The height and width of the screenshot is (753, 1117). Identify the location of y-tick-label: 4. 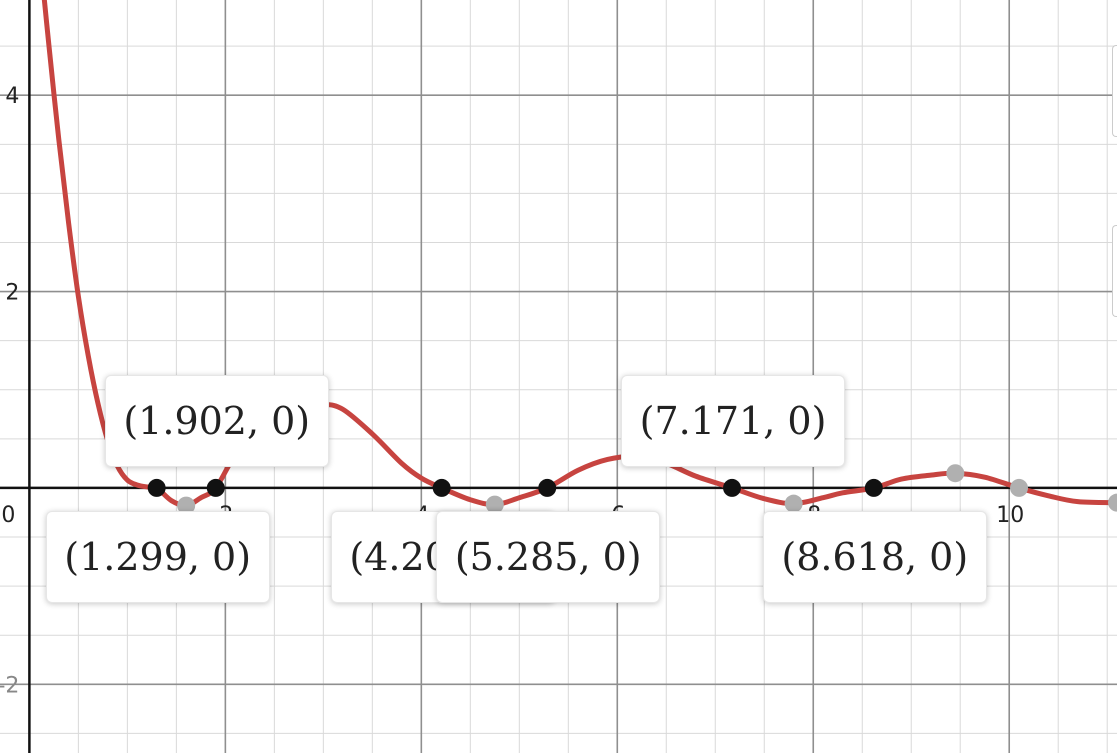
(12, 96).